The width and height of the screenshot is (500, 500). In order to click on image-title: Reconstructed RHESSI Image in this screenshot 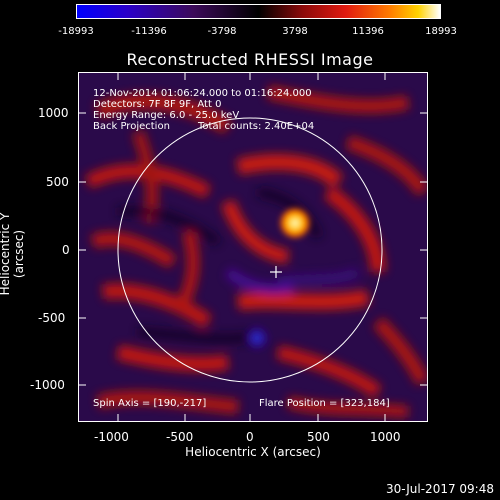, I will do `click(250, 59)`.